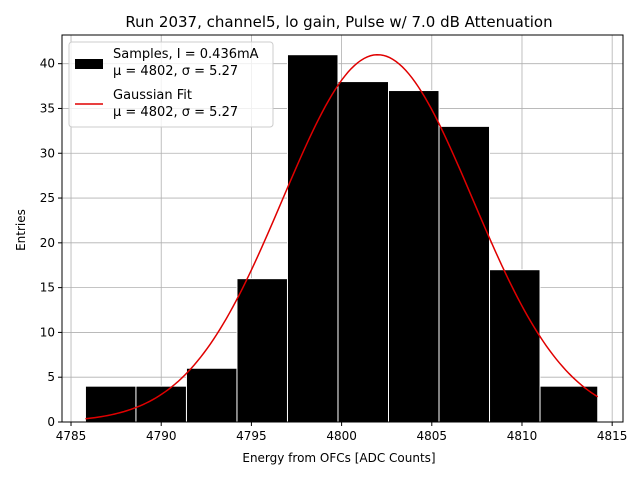 The width and height of the screenshot is (640, 480). I want to click on x-tick-label: 4810, so click(522, 436).